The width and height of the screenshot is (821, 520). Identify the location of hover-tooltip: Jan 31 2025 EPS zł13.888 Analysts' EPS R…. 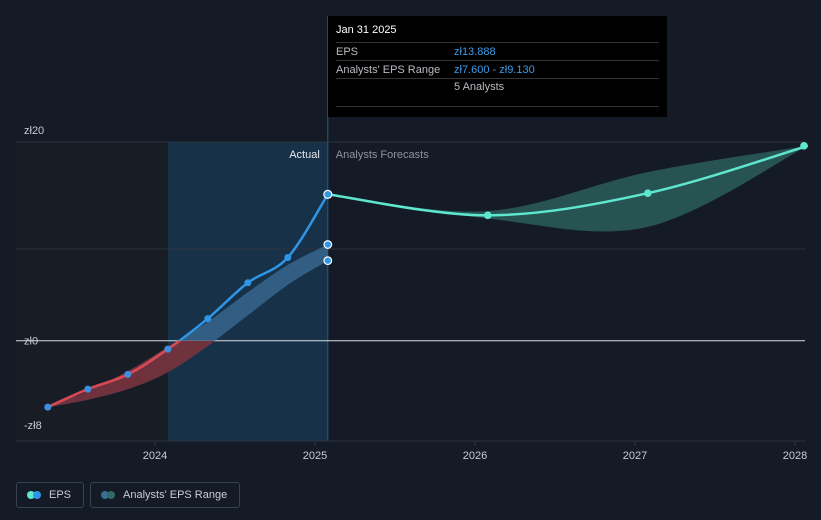
(497, 66).